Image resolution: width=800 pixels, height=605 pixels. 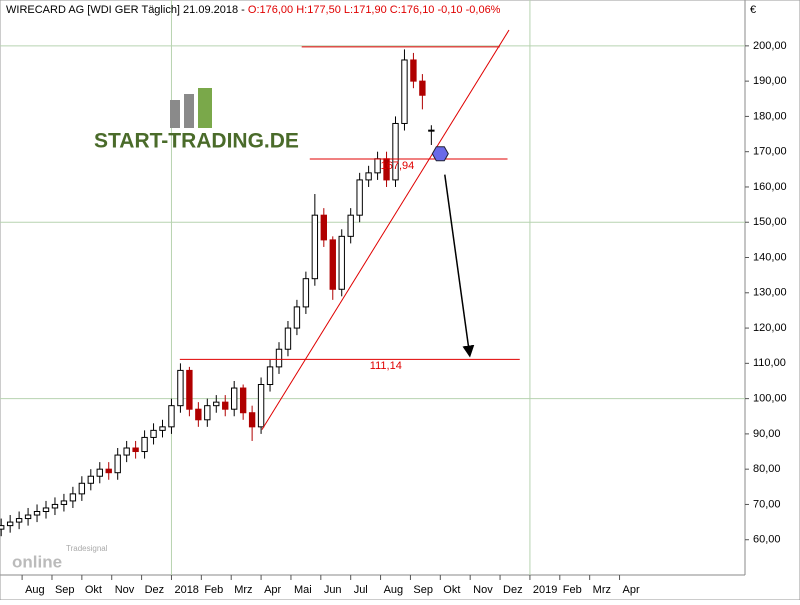 What do you see at coordinates (767, 504) in the screenshot?
I see `y-tick-label: 70,00` at bounding box center [767, 504].